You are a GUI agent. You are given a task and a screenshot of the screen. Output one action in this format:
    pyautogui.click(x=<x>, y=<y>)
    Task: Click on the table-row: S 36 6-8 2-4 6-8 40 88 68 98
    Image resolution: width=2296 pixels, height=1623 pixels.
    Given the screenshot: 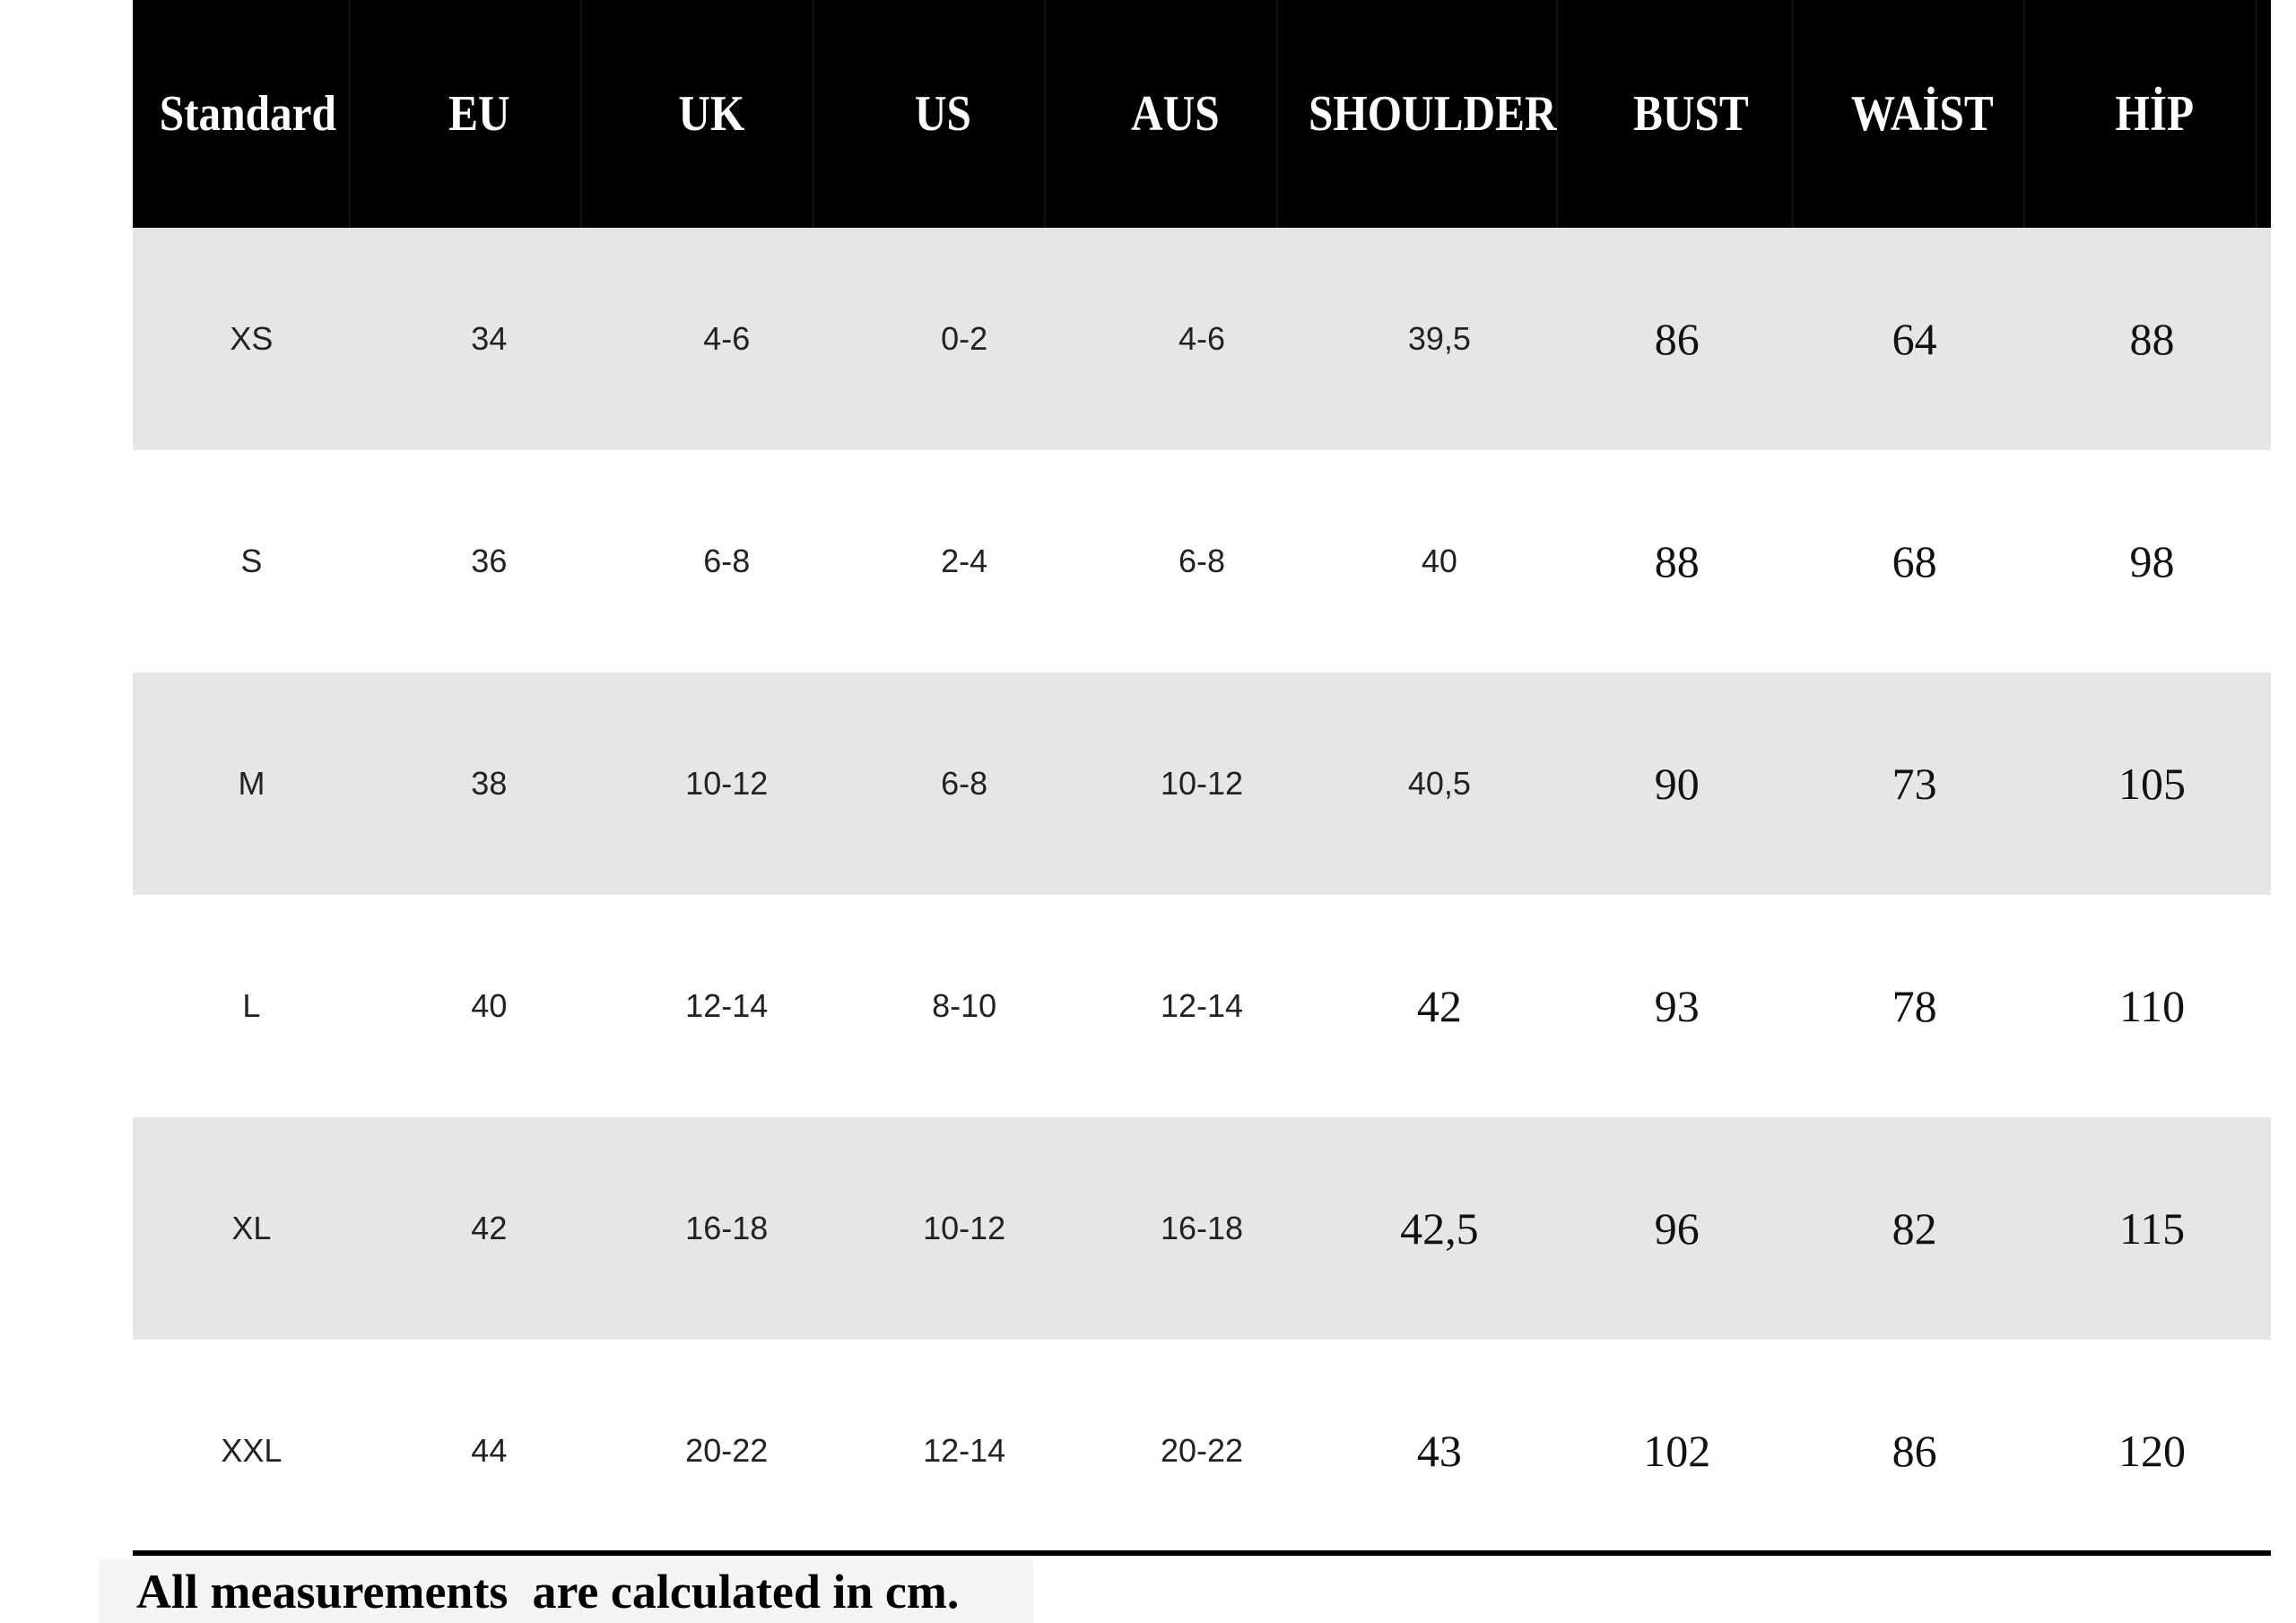 What is the action you would take?
    pyautogui.click(x=1202, y=561)
    